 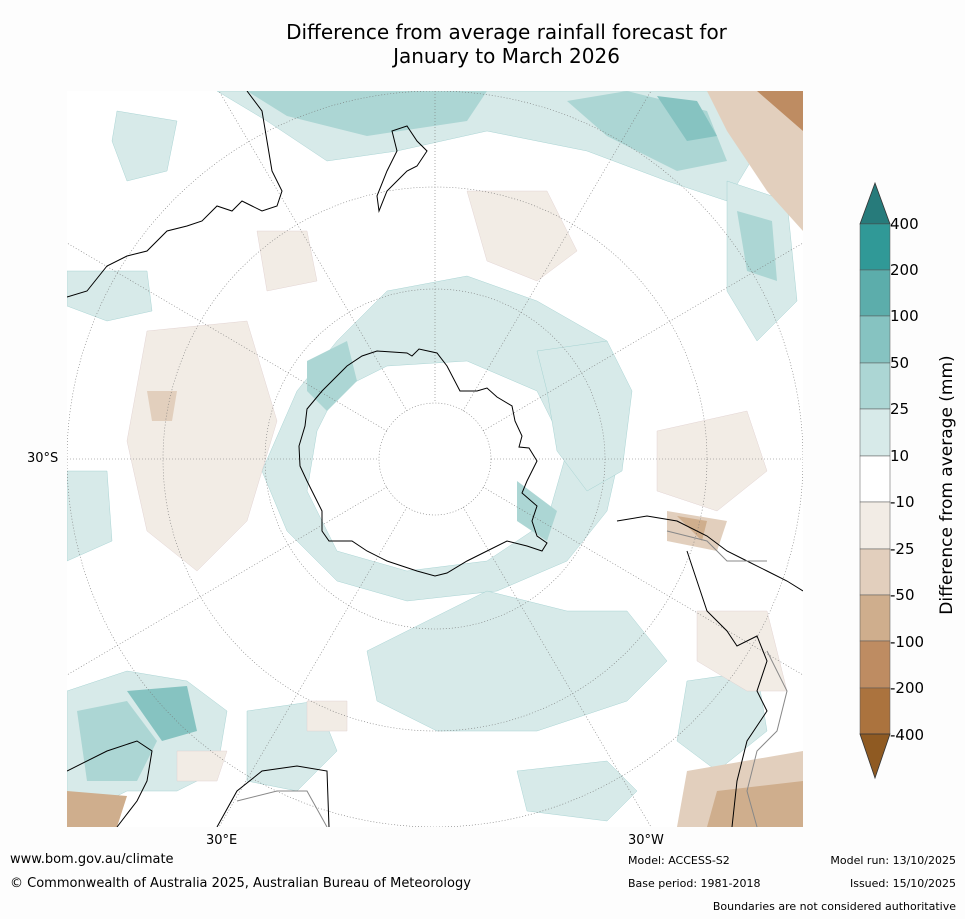 I want to click on latitude-circle, so click(x=435, y=459).